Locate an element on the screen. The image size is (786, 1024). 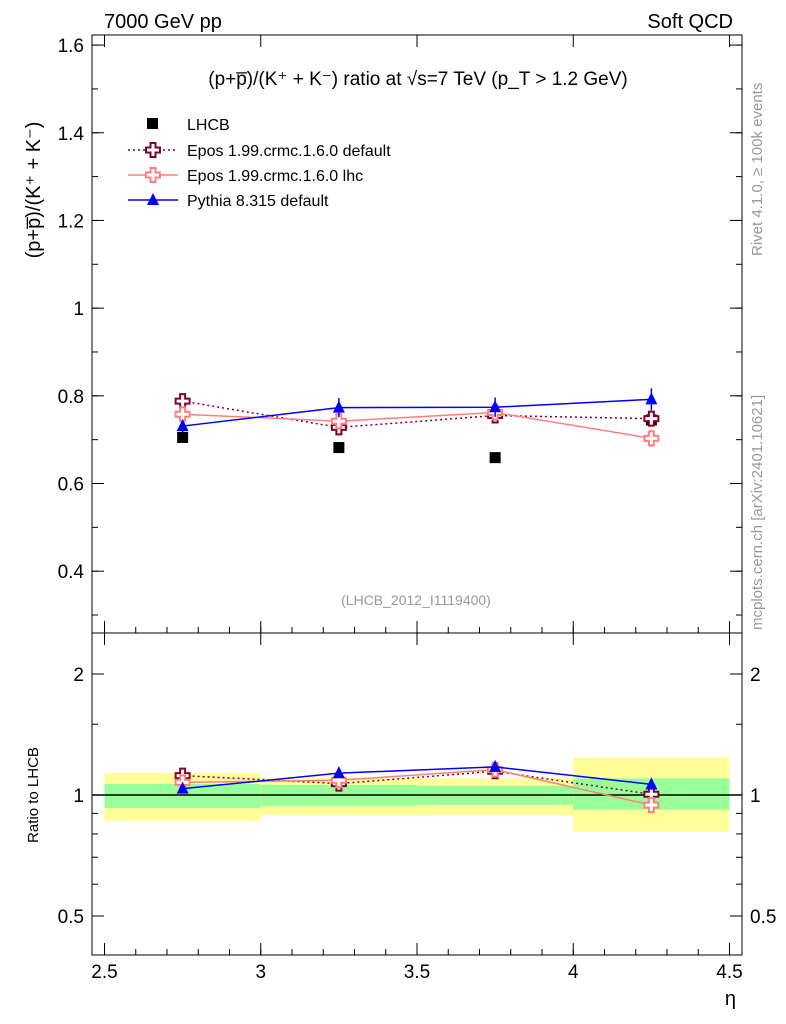
y-tick-label: 0.4 is located at coordinates (71, 572).